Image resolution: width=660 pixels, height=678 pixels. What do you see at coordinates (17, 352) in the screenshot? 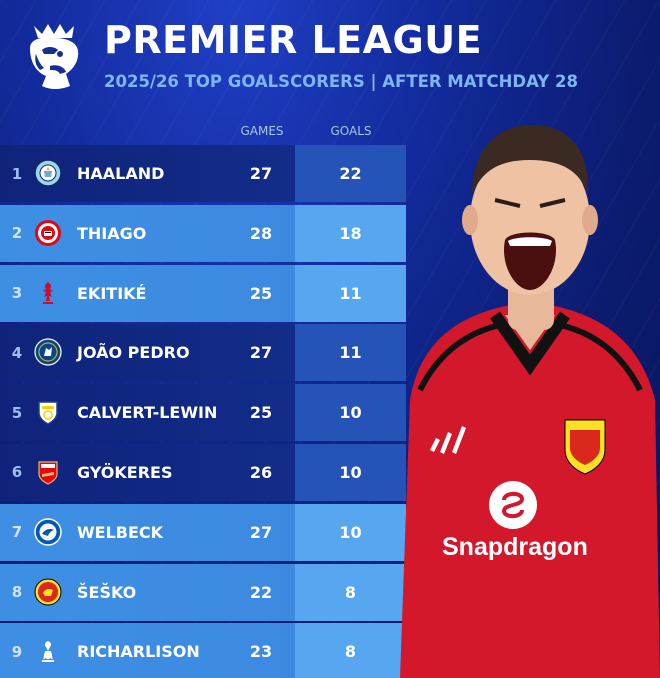
I see `rank: 4` at bounding box center [17, 352].